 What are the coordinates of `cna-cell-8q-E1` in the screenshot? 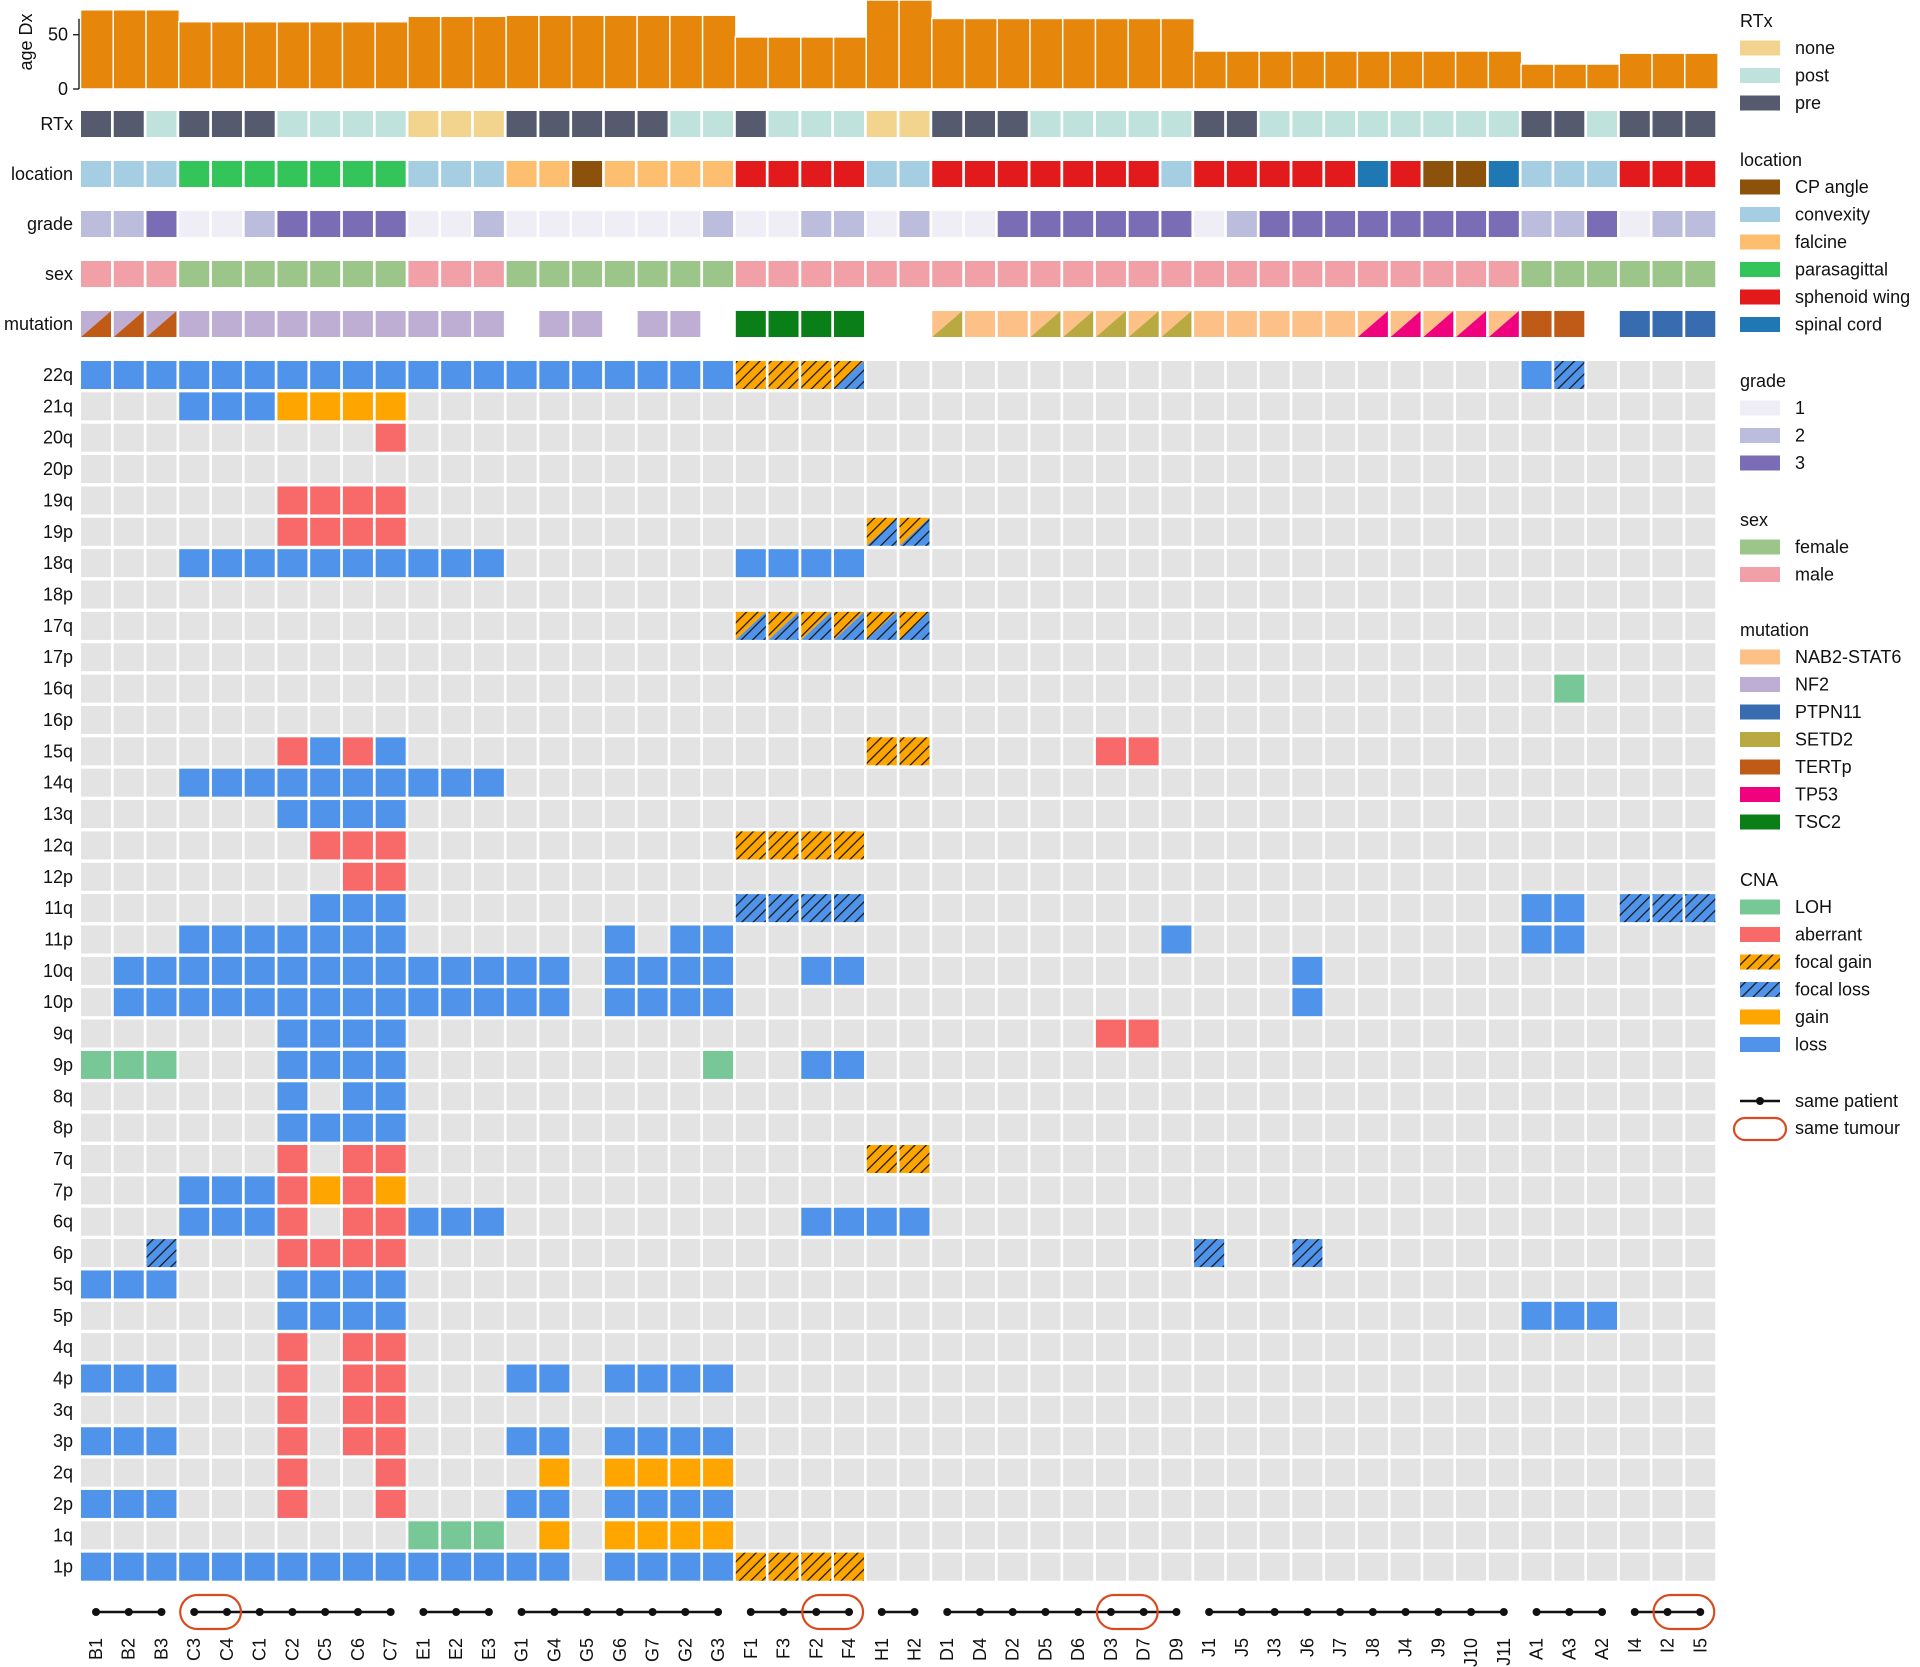 It's located at (423, 1096).